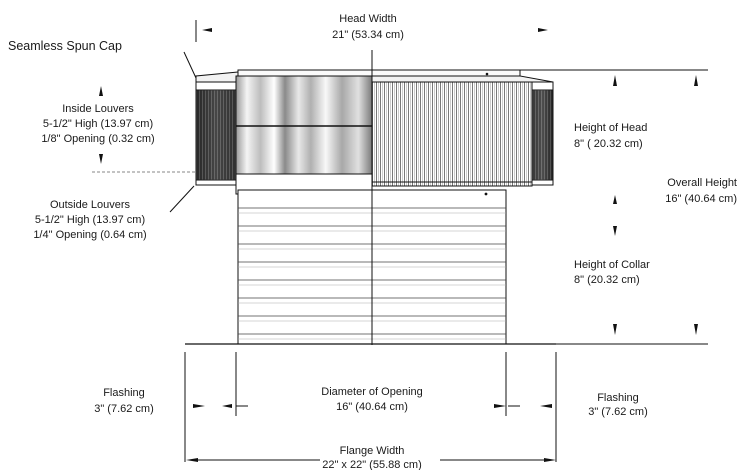 Image resolution: width=739 pixels, height=470 pixels. Describe the element at coordinates (124, 393) in the screenshot. I see `flashing-left-title: Flashing` at that location.